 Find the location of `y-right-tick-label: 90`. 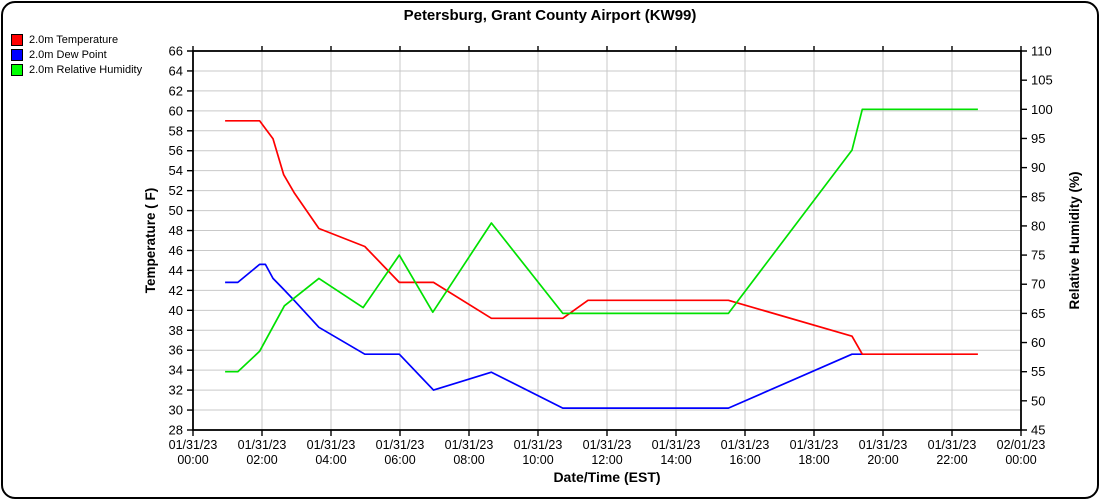

y-right-tick-label: 90 is located at coordinates (1038, 167).